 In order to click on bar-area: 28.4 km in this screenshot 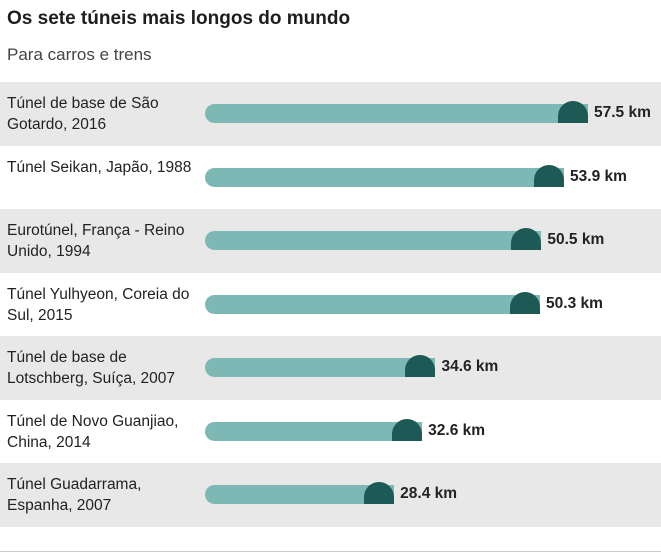, I will do `click(433, 495)`.